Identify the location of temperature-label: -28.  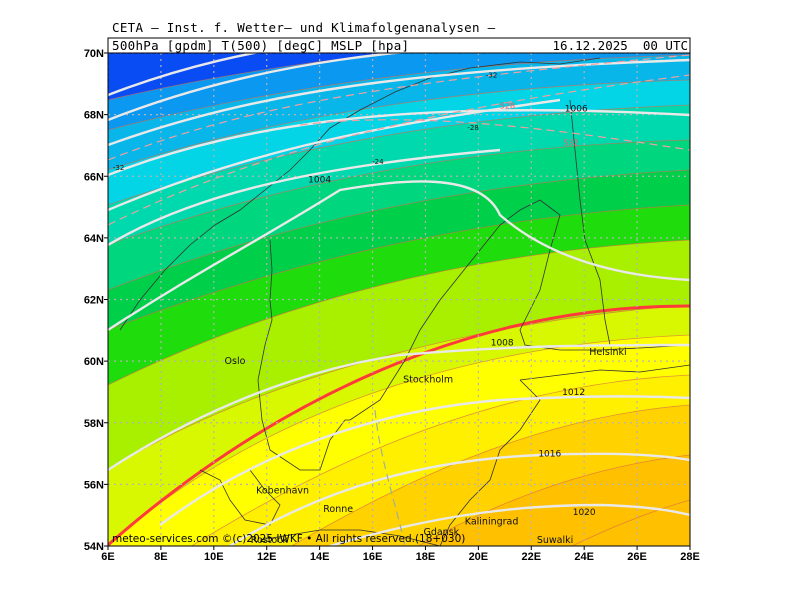
(472, 128).